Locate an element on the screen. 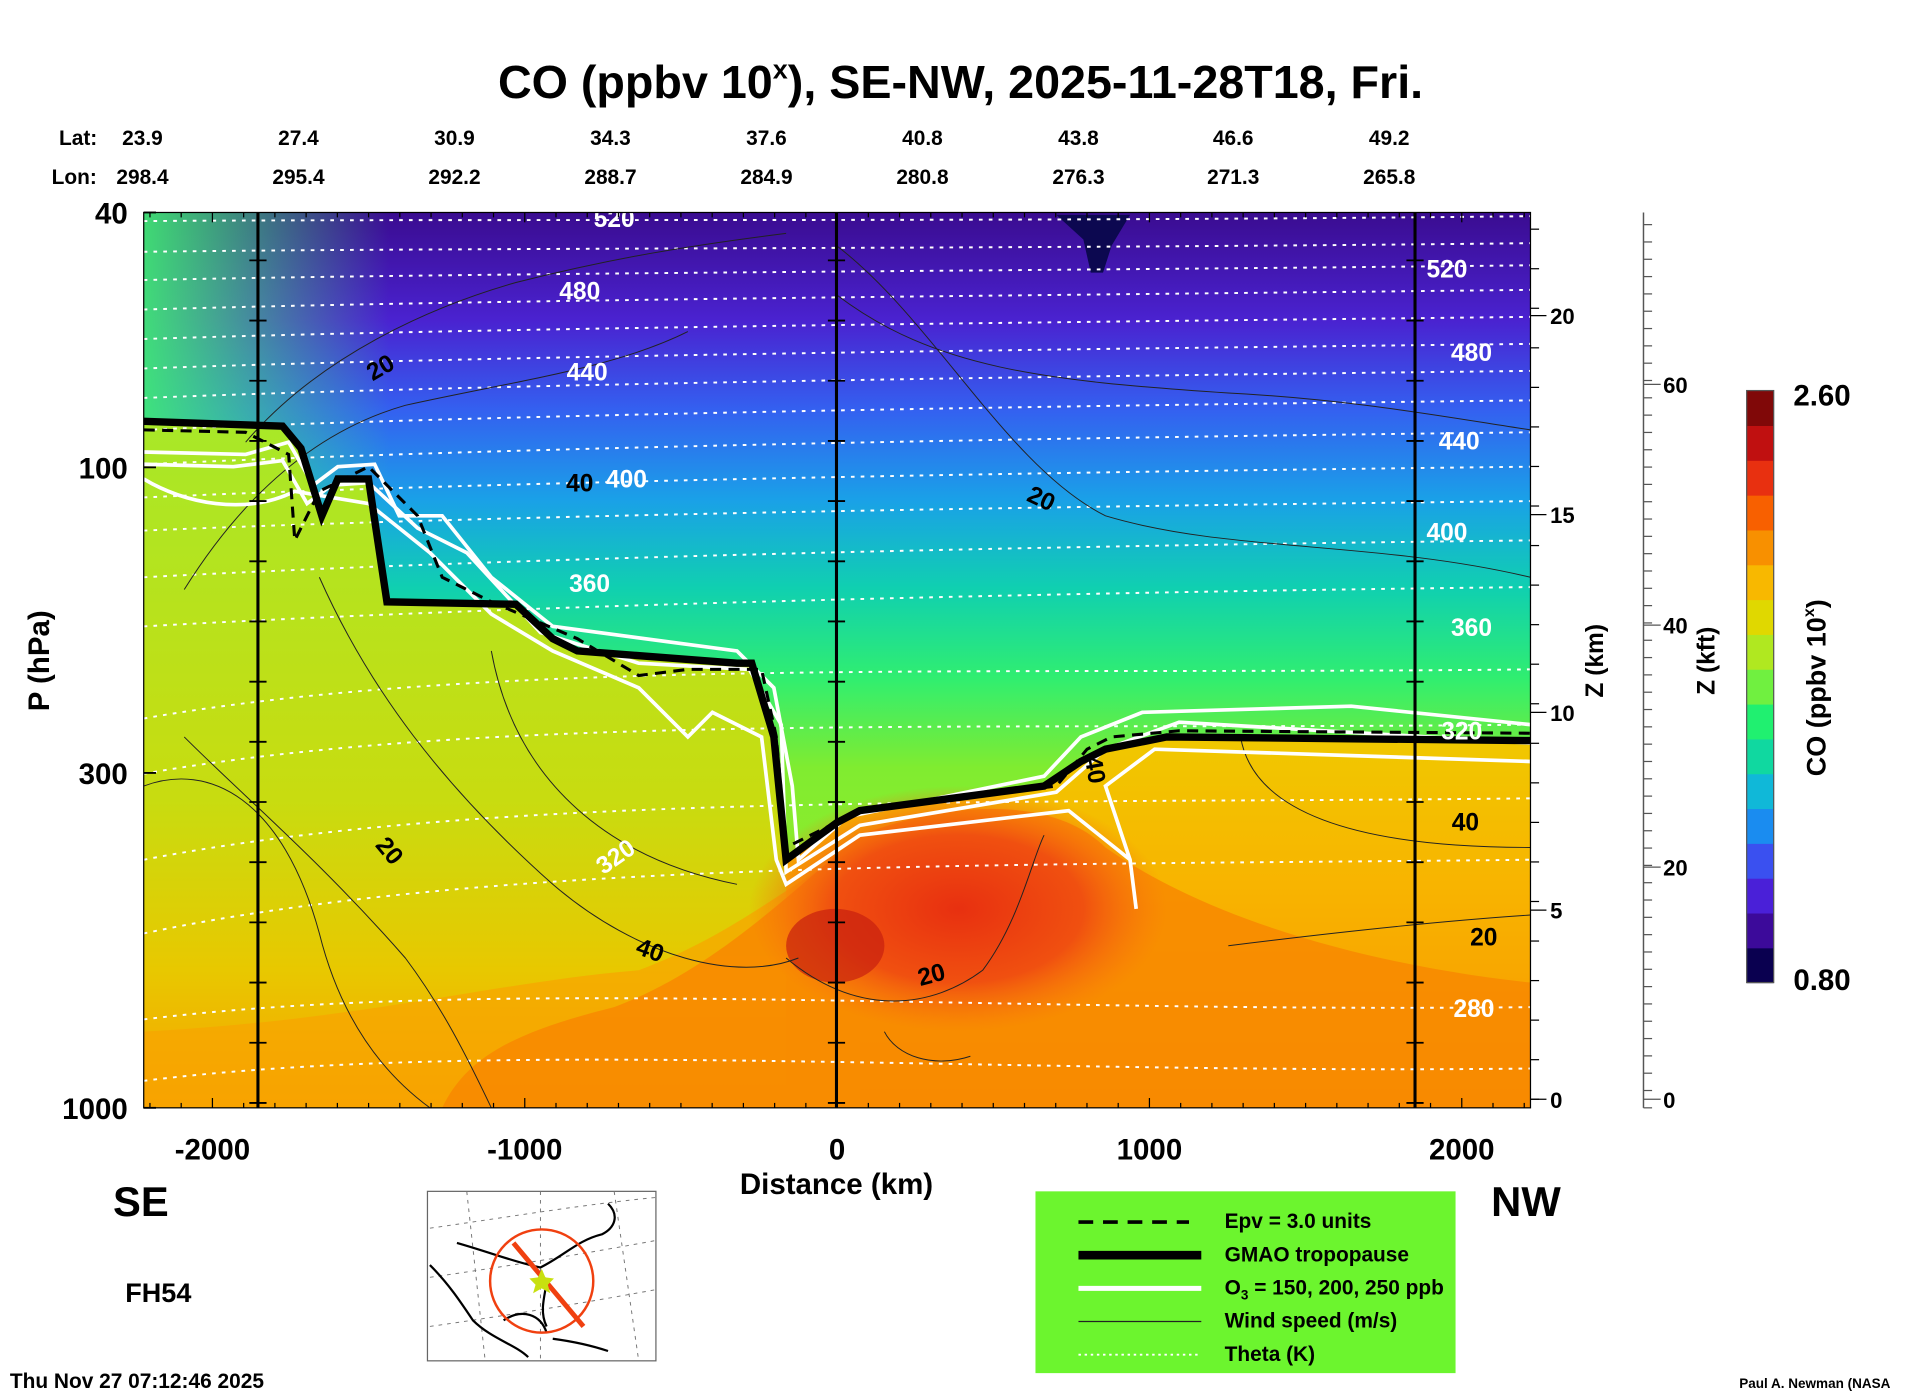  colorbar-min-label: 0.80 is located at coordinates (1821, 980).